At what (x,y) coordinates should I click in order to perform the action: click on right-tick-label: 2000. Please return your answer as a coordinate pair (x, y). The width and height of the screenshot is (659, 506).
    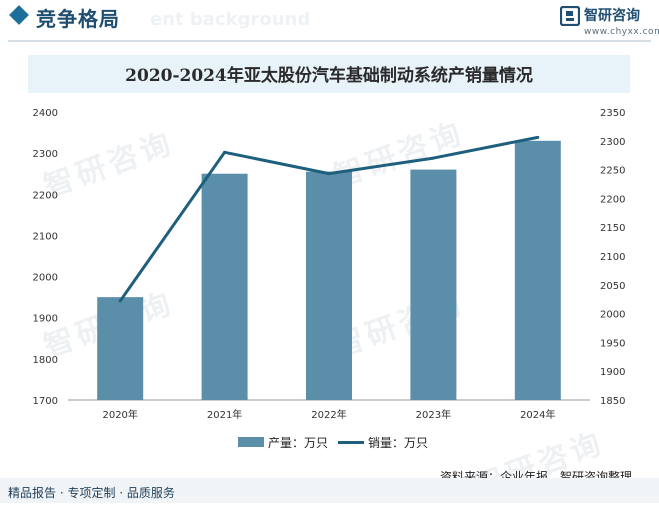
    Looking at the image, I should click on (612, 315).